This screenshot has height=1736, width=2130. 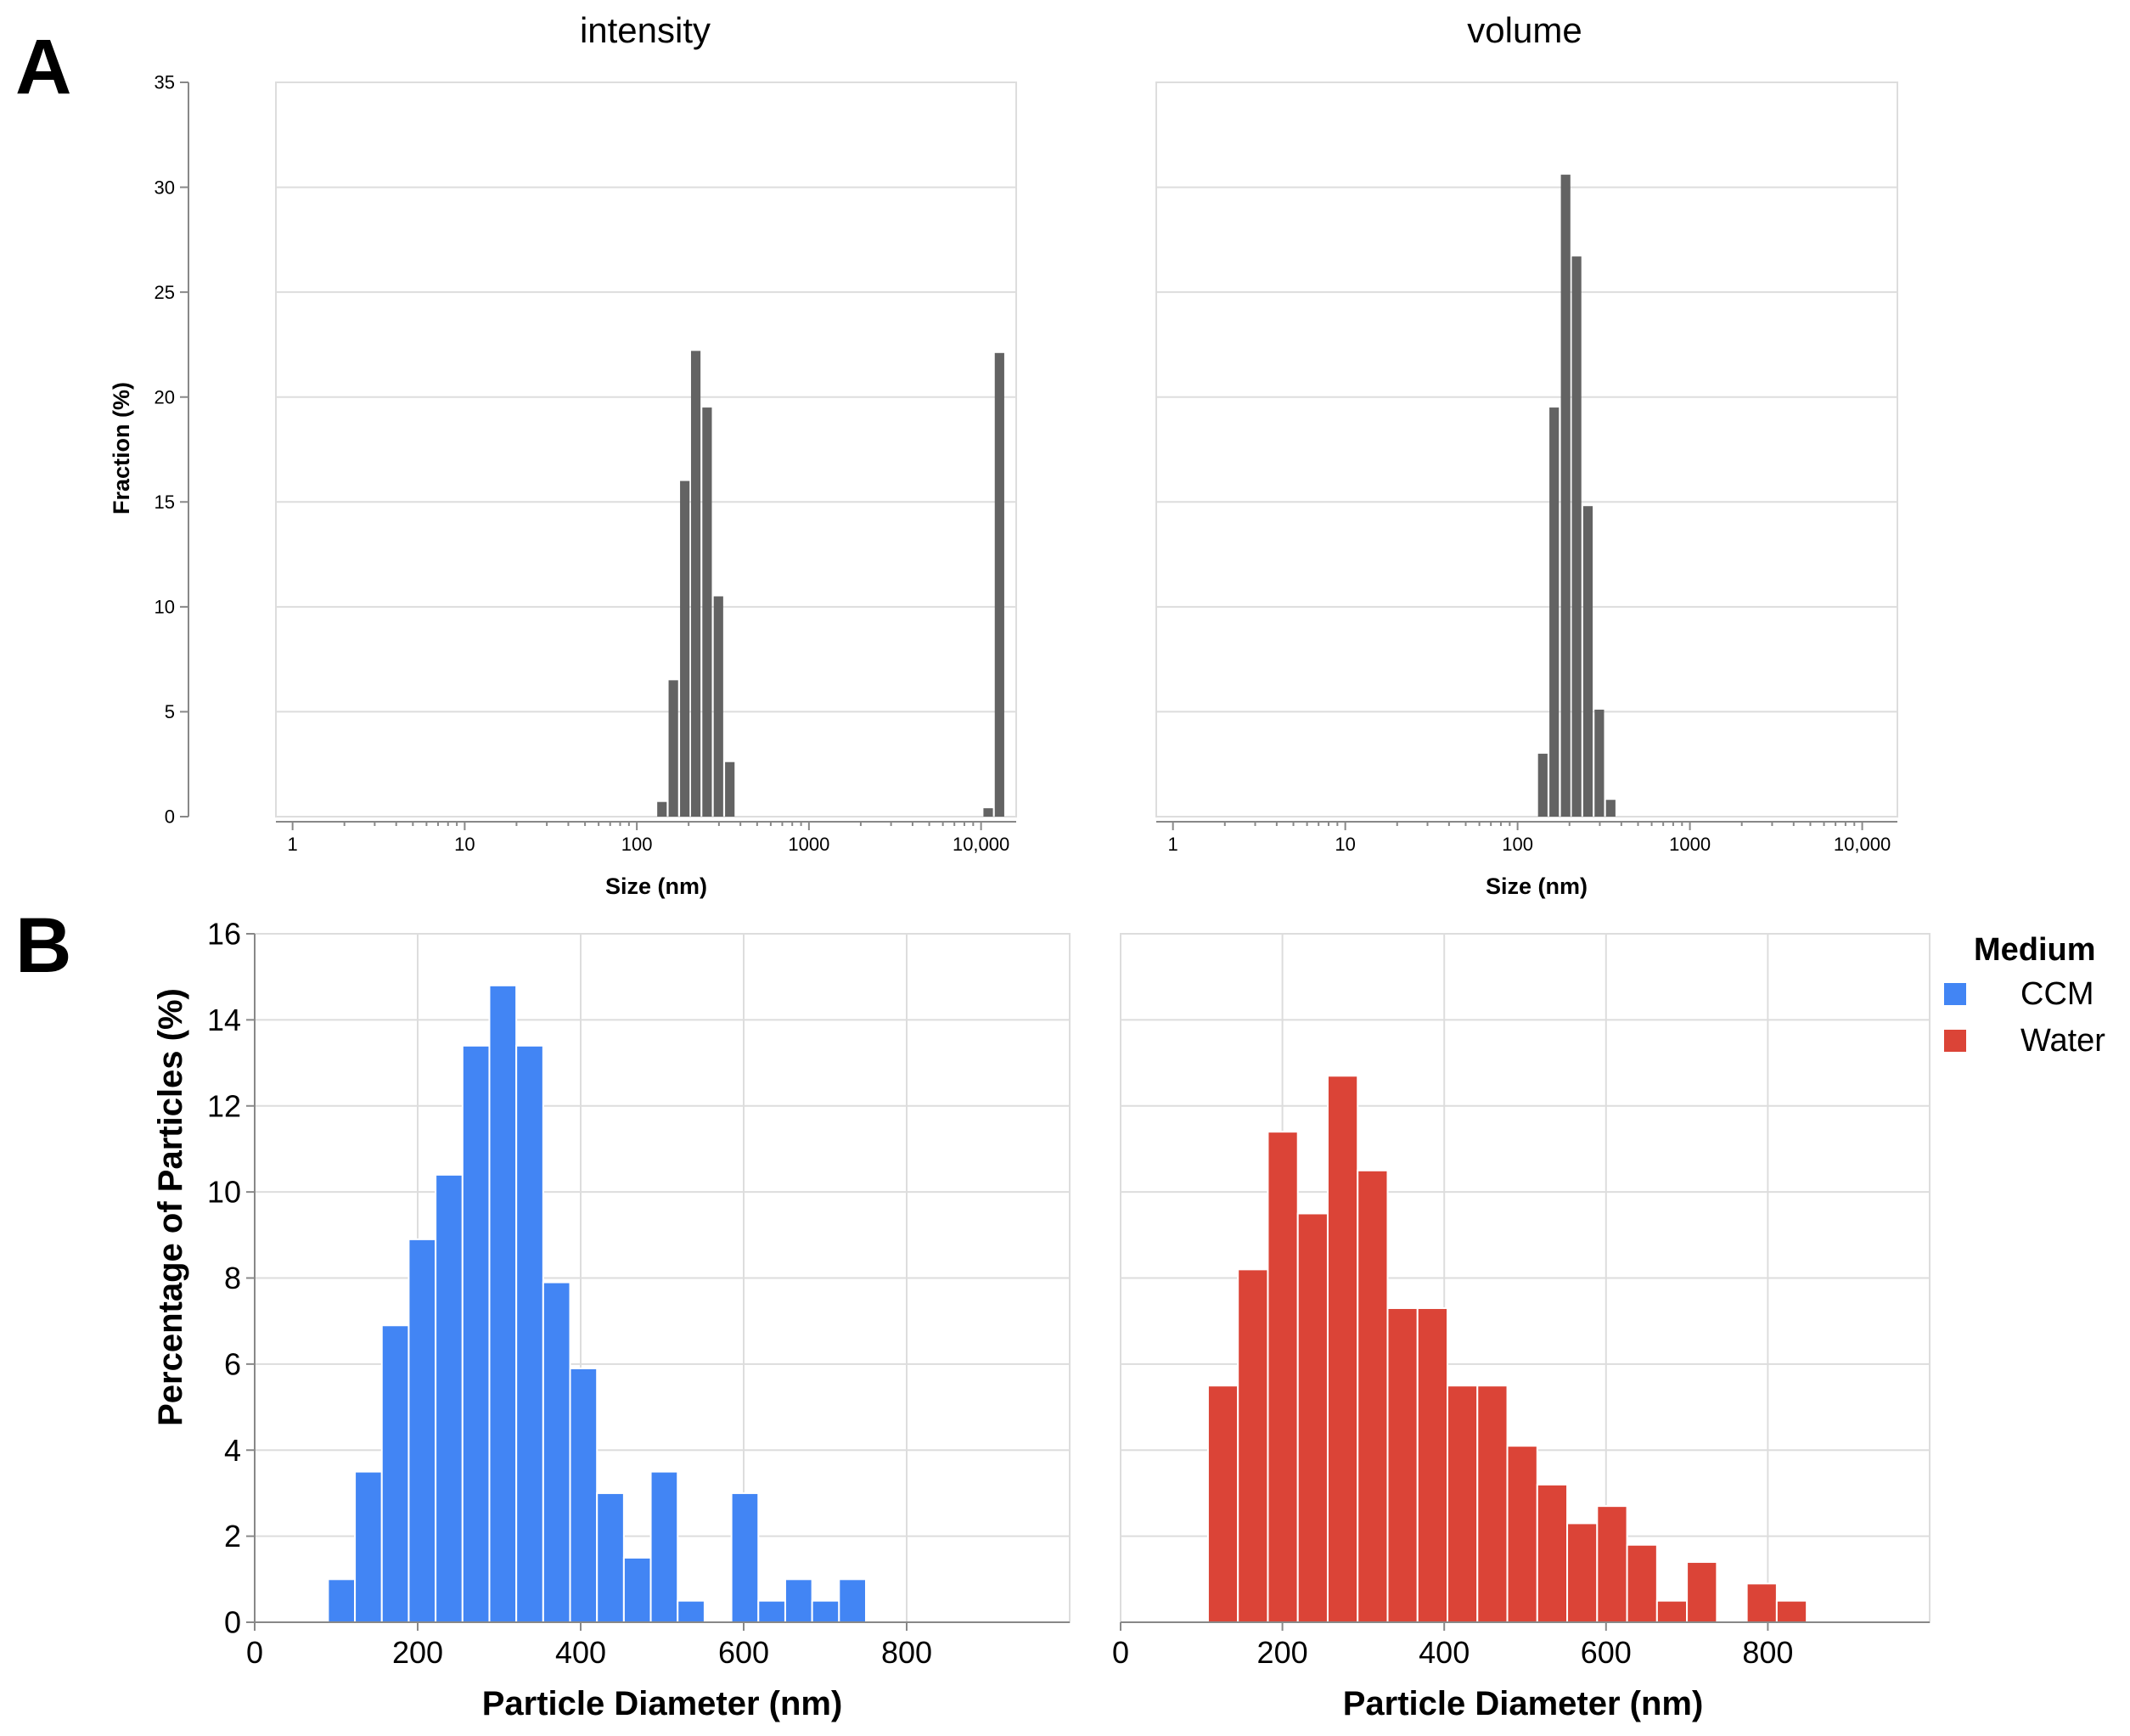 I want to click on legend-label-water: Water, so click(x=2063, y=1041).